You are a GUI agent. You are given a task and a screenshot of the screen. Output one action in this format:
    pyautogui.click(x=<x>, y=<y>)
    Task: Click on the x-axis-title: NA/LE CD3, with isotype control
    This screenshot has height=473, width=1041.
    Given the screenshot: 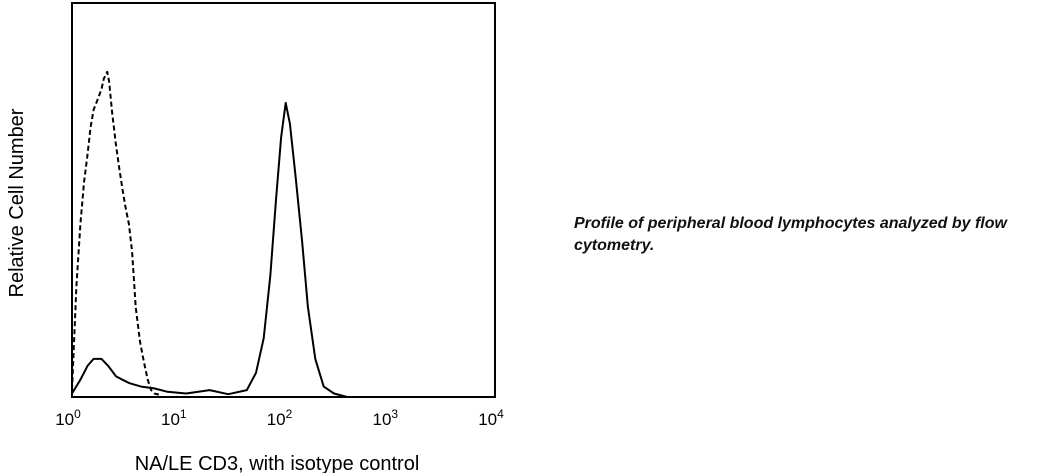 What is the action you would take?
    pyautogui.click(x=277, y=463)
    